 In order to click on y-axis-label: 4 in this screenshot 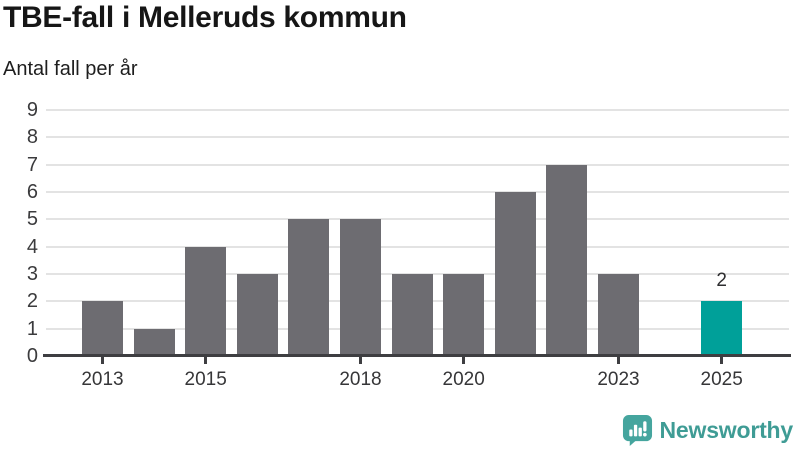, I will do `click(32, 246)`.